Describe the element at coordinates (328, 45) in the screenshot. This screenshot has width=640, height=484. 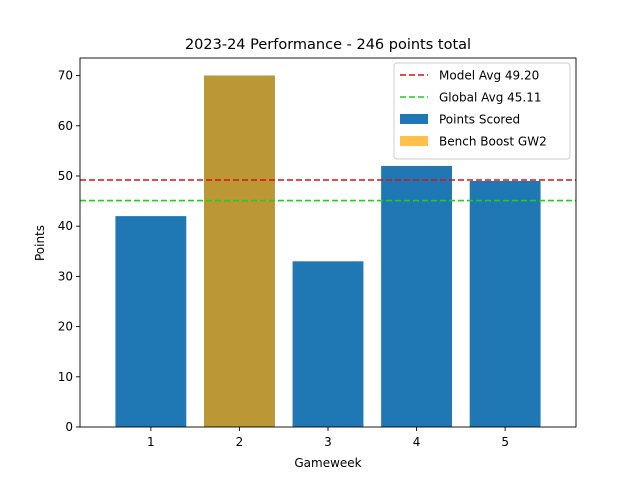
I see `chart-title: 2023-24 Performance - 246 points total` at that location.